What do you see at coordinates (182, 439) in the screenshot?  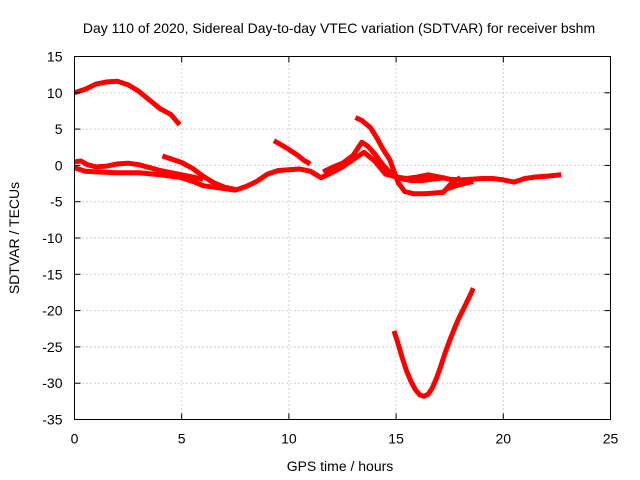 I see `x-tick-label: 5` at bounding box center [182, 439].